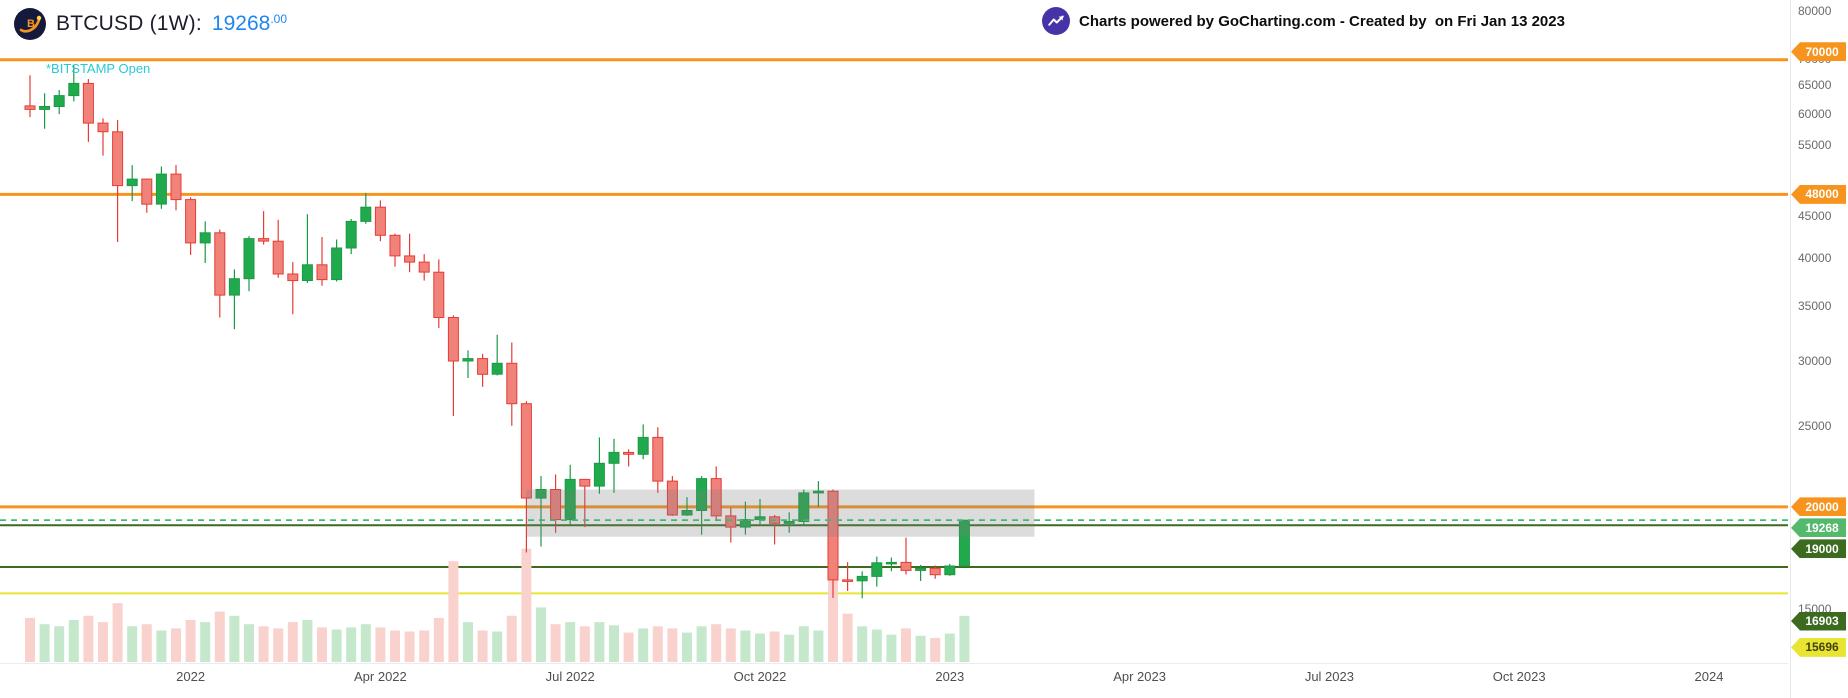 The image size is (1848, 698). What do you see at coordinates (1818, 194) in the screenshot?
I see `price-badge-48000: 48000` at bounding box center [1818, 194].